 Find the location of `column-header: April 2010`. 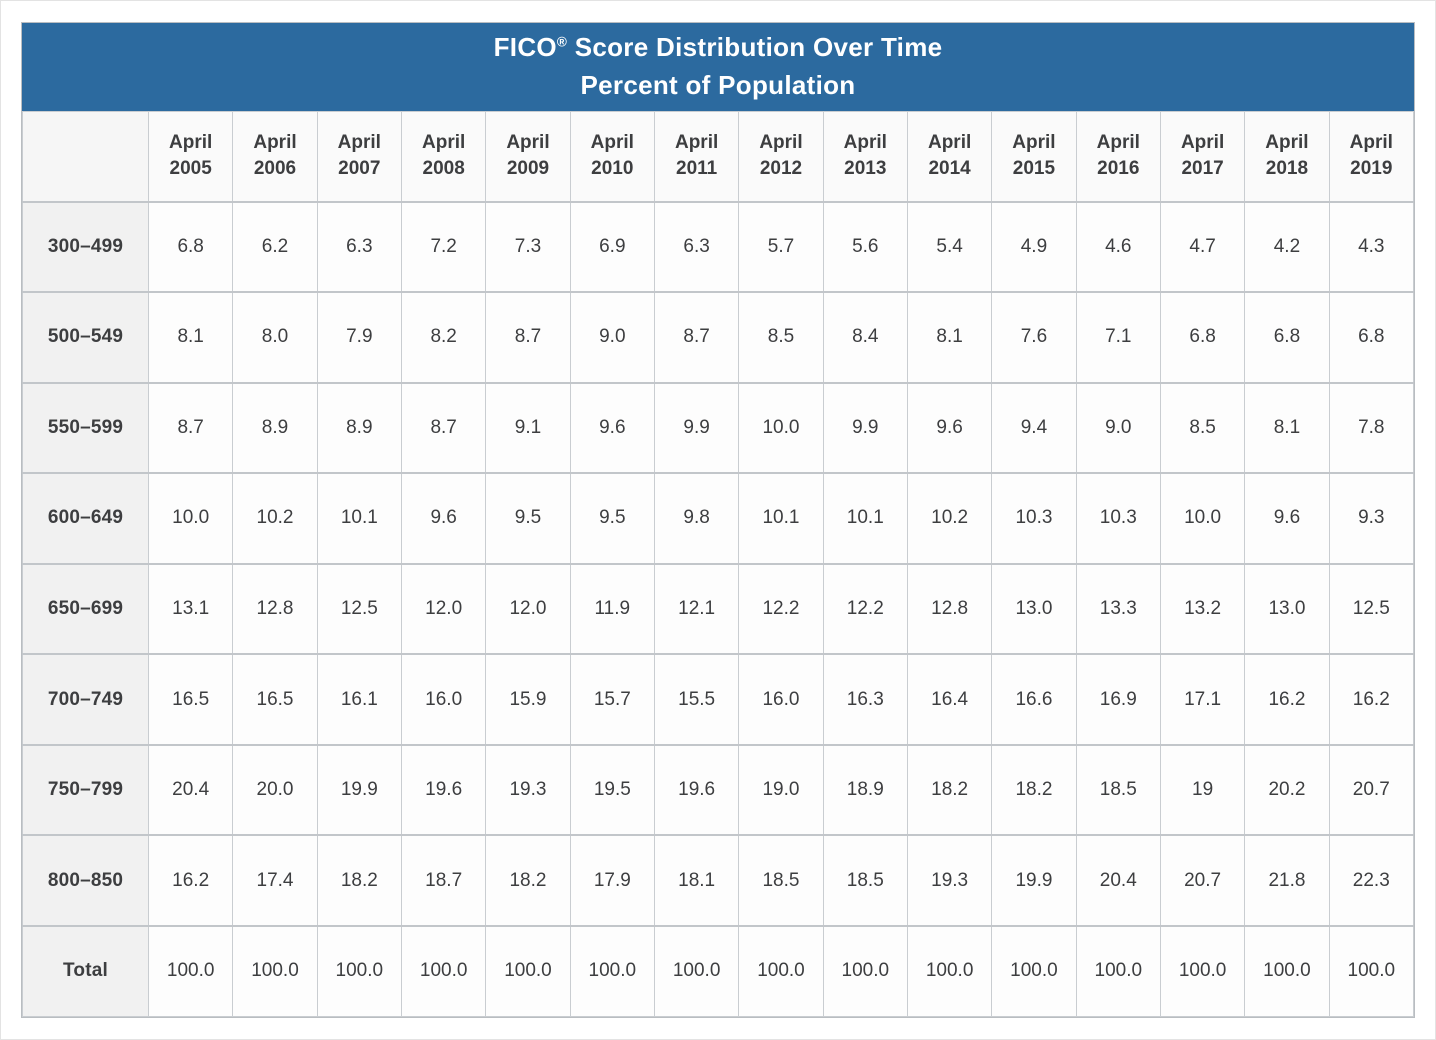

column-header: April 2010 is located at coordinates (612, 156).